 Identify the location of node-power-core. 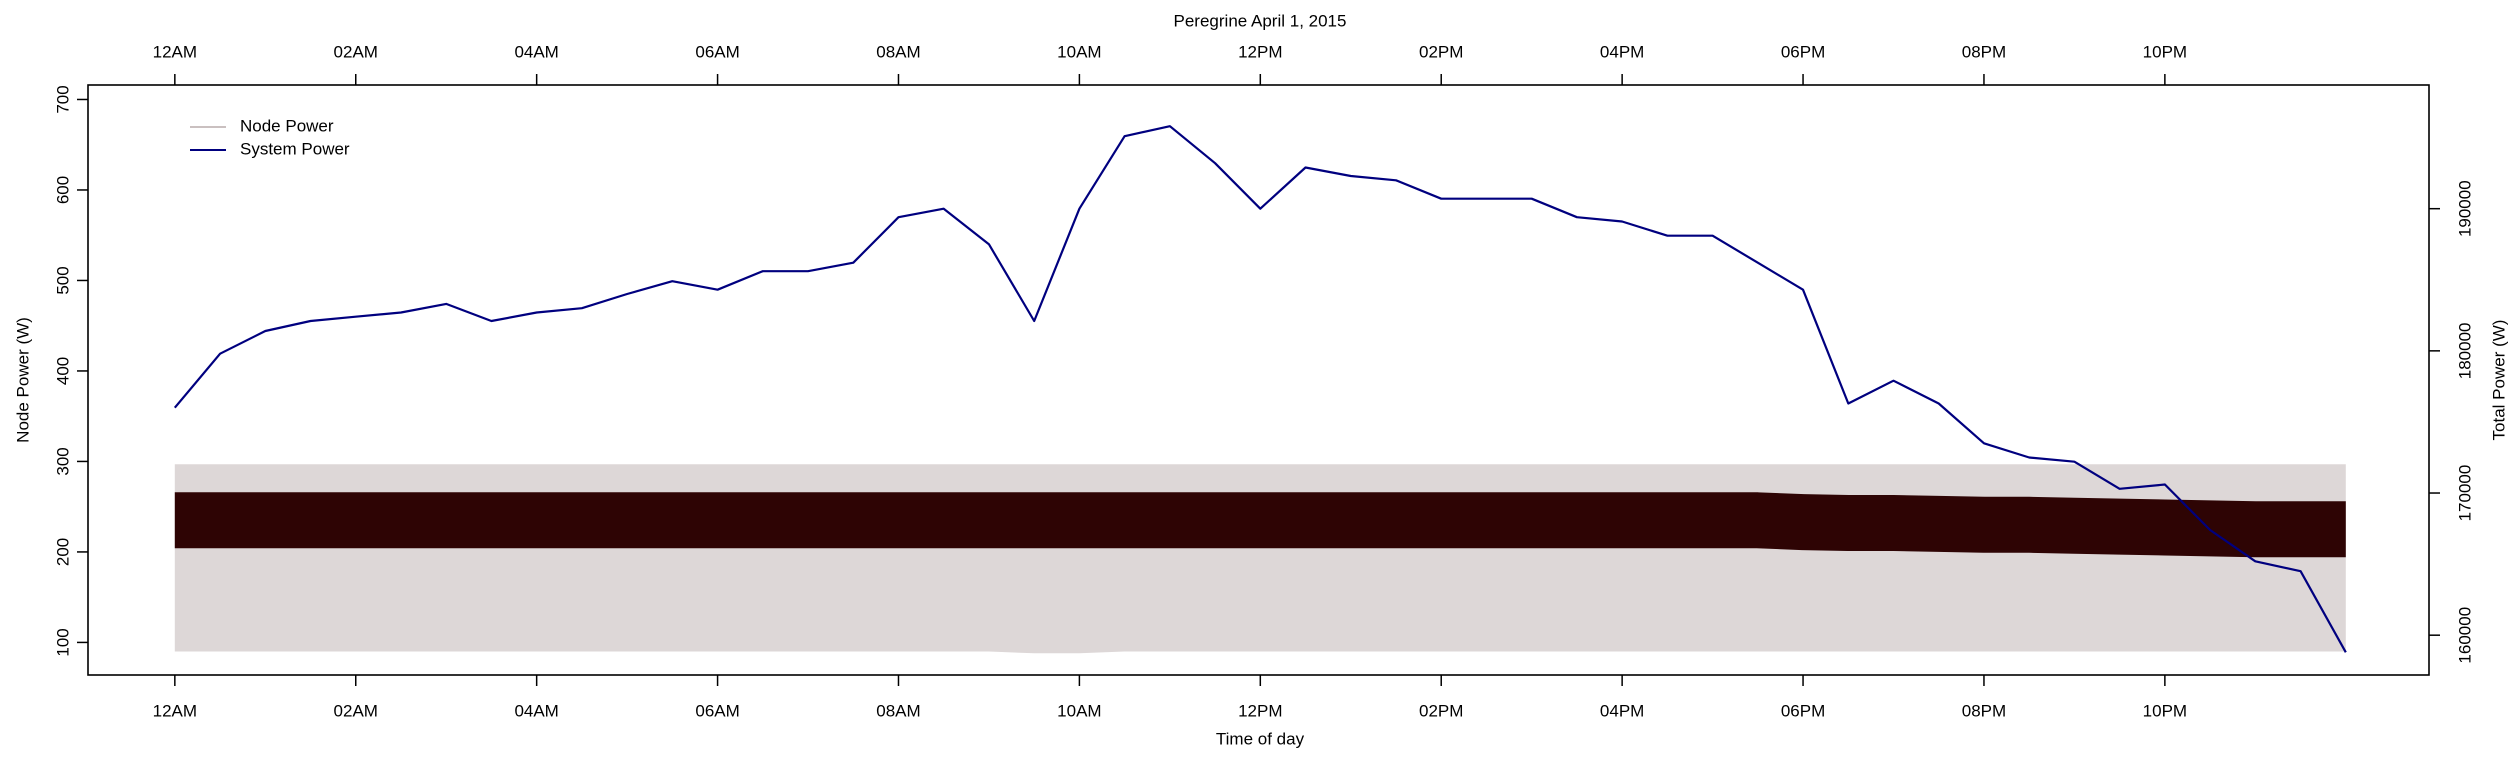
(1260, 525).